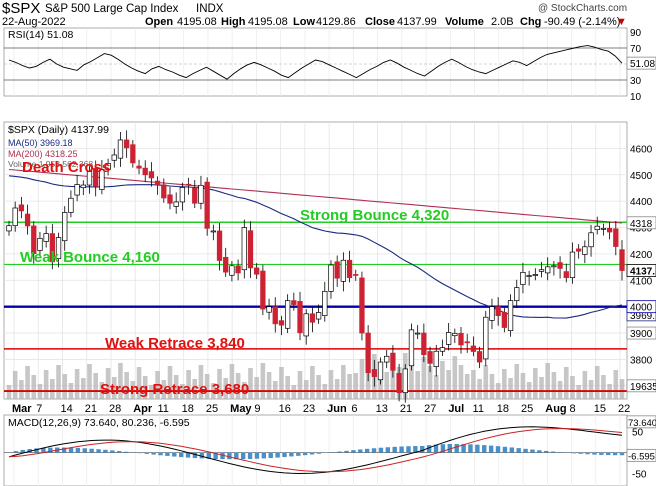  What do you see at coordinates (39, 409) in the screenshot?
I see `x-tick-label: 7` at bounding box center [39, 409].